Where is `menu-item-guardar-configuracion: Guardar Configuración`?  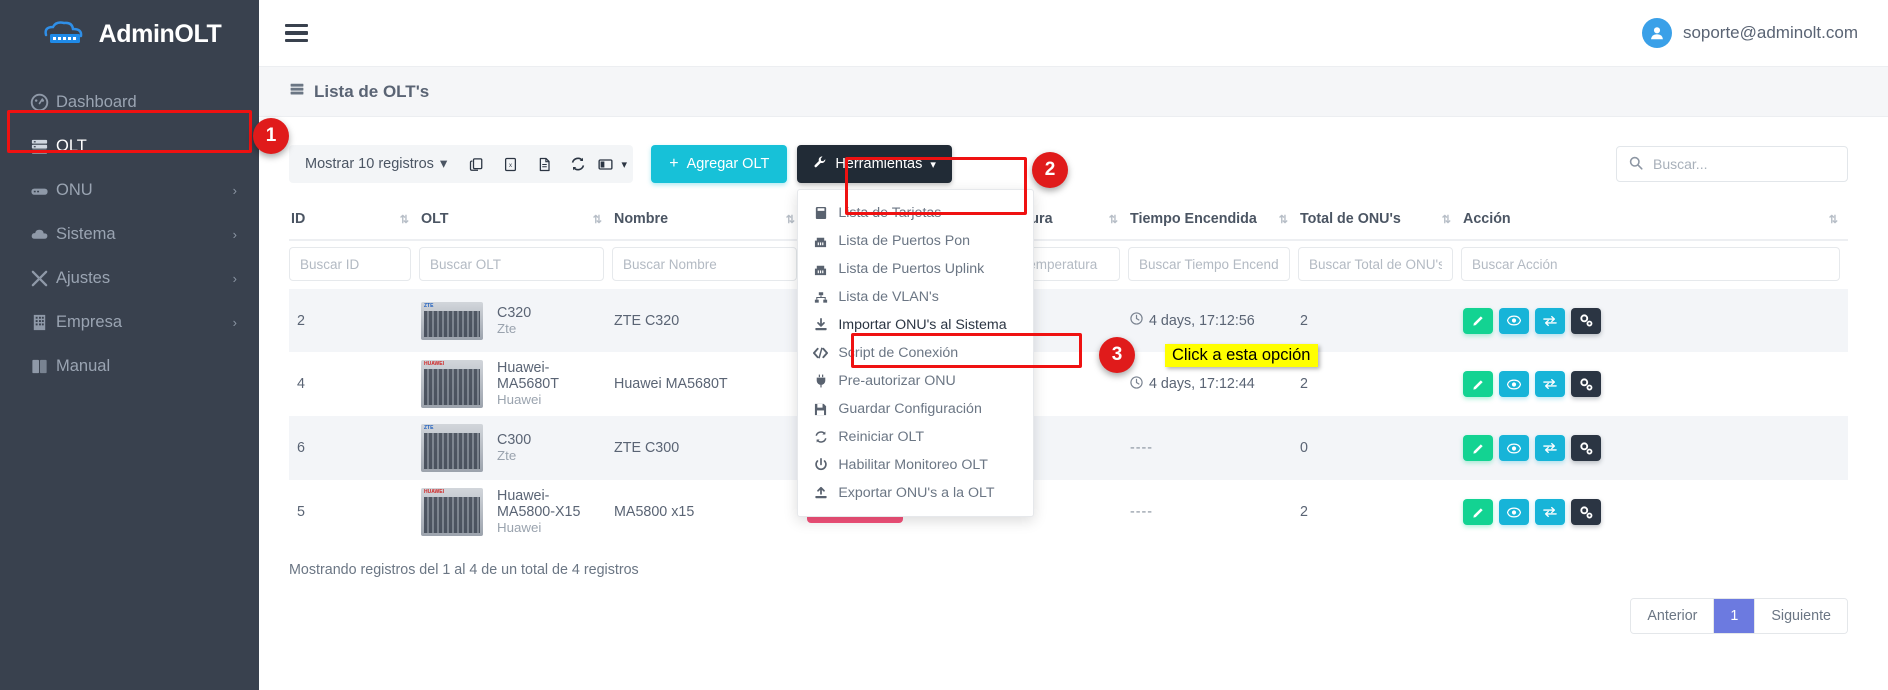 menu-item-guardar-configuracion: Guardar Configuración is located at coordinates (915, 409).